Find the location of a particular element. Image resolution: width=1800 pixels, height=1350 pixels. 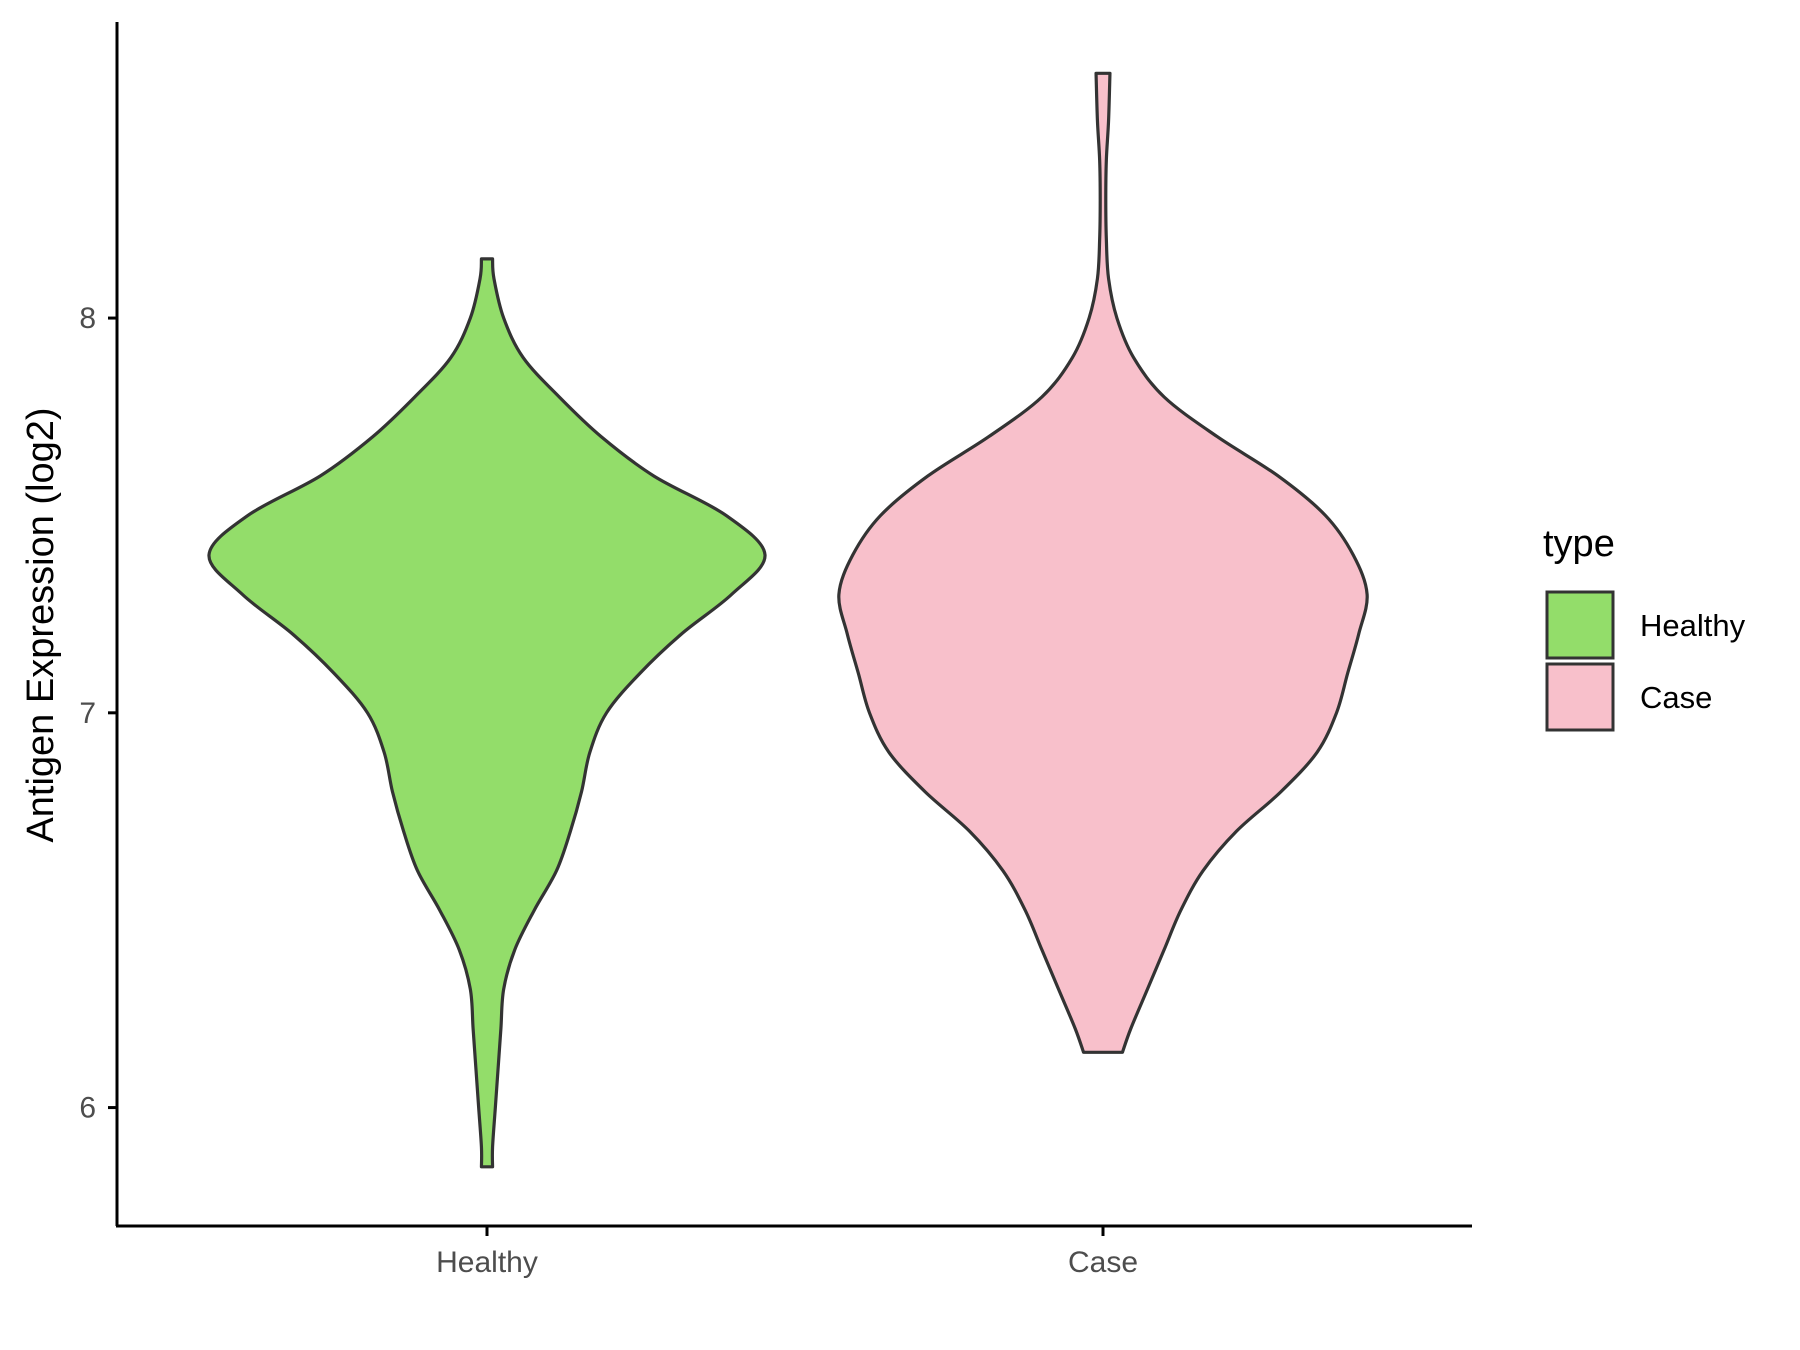

x-tick-label-healthy: Healthy is located at coordinates (487, 1262).